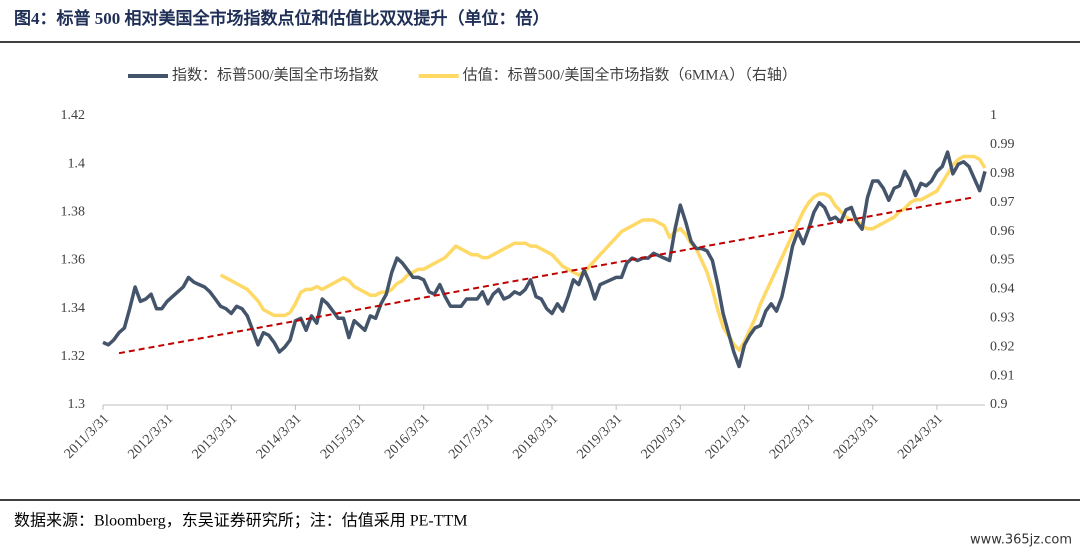 The image size is (1080, 553). What do you see at coordinates (1002, 289) in the screenshot?
I see `y2-tick-label: 0.94` at bounding box center [1002, 289].